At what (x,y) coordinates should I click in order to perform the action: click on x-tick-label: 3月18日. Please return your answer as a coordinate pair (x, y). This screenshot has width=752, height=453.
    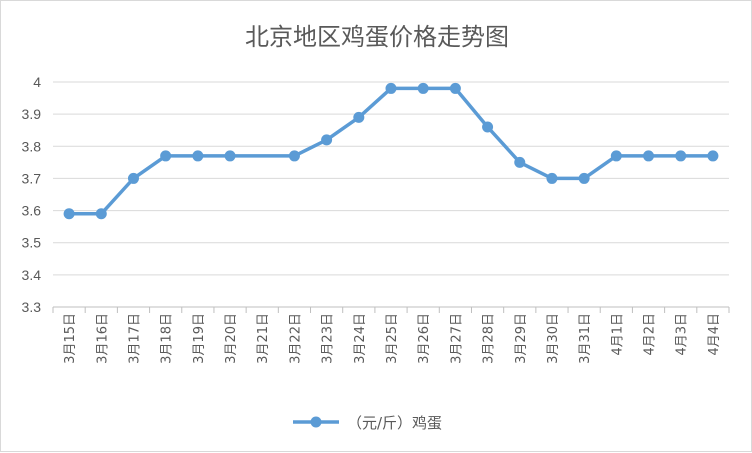
    Looking at the image, I should click on (167, 338).